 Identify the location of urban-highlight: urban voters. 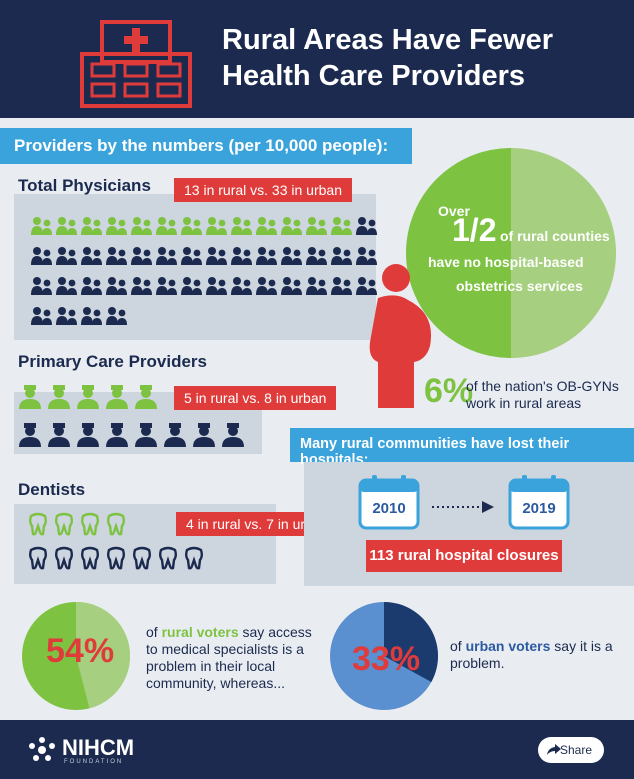
(508, 646).